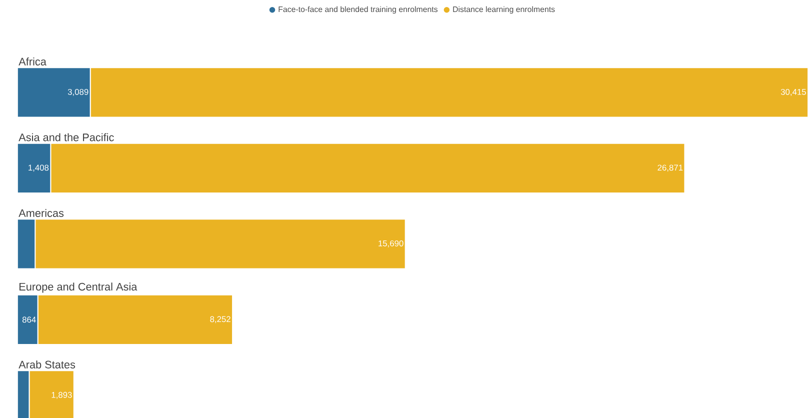  I want to click on y-tick-label: Americas, so click(41, 212).